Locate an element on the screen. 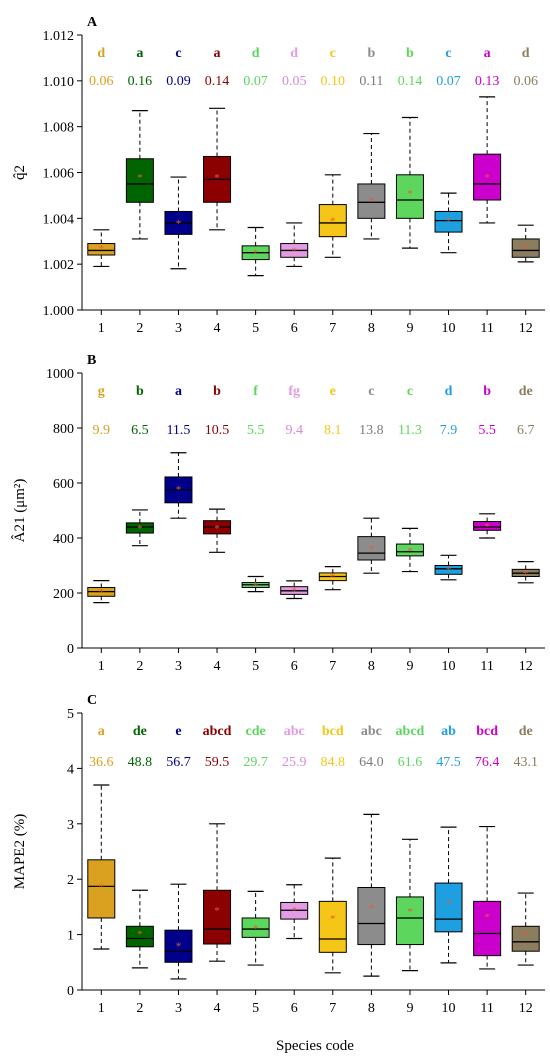 The width and height of the screenshot is (550, 1062). cv-value: 0.16 is located at coordinates (140, 81).